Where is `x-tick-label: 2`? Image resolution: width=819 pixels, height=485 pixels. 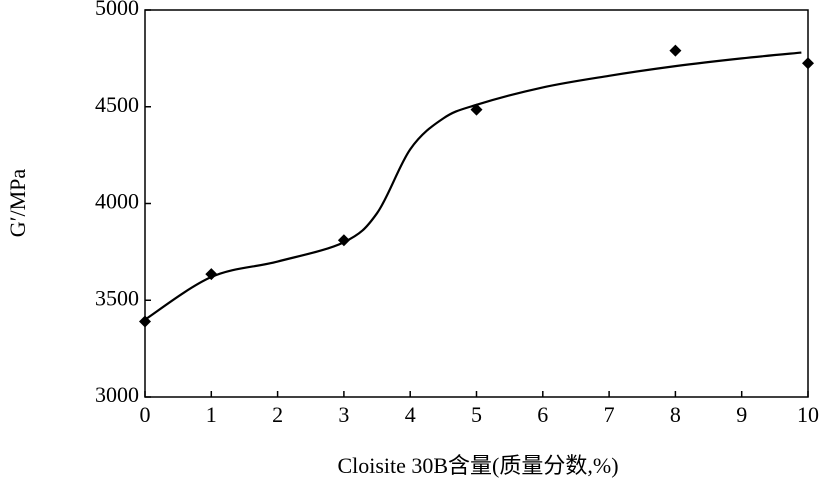 x-tick-label: 2 is located at coordinates (277, 414).